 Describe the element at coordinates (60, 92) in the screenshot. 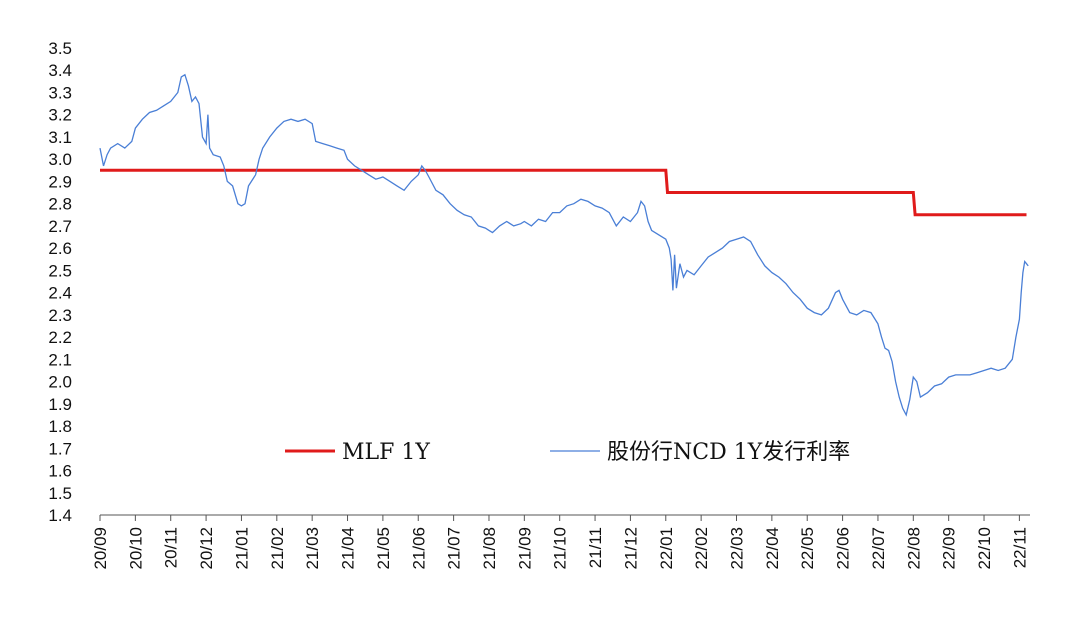

I see `y-tick-label: 3.3` at that location.